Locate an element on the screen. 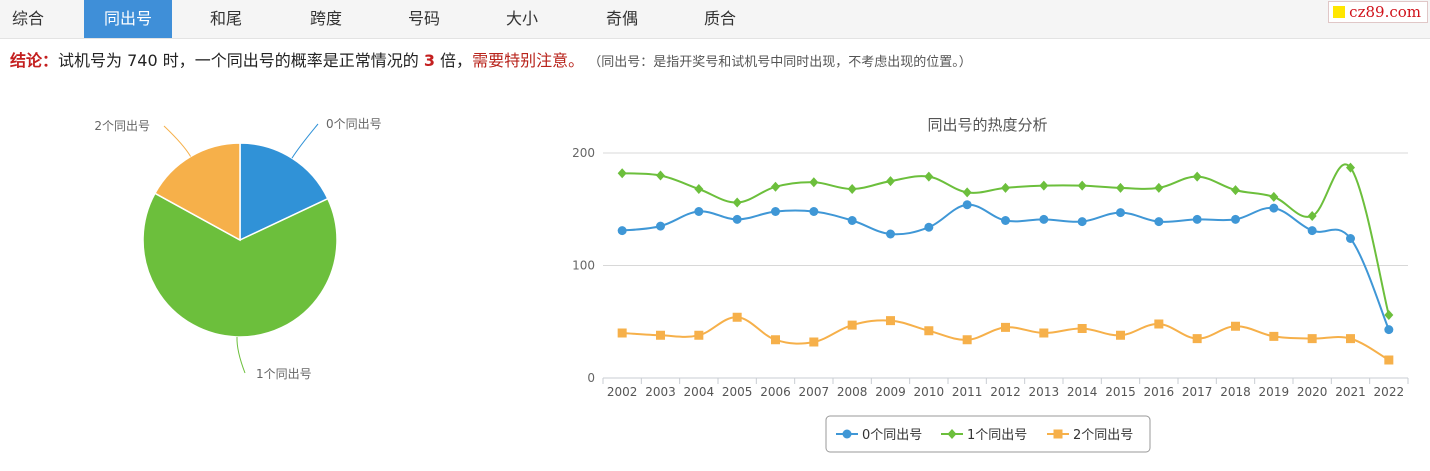  tab-bar: 综合 同出号 和尾 跨度 号码 大小 奇偶 质合 cz89.com is located at coordinates (715, 19).